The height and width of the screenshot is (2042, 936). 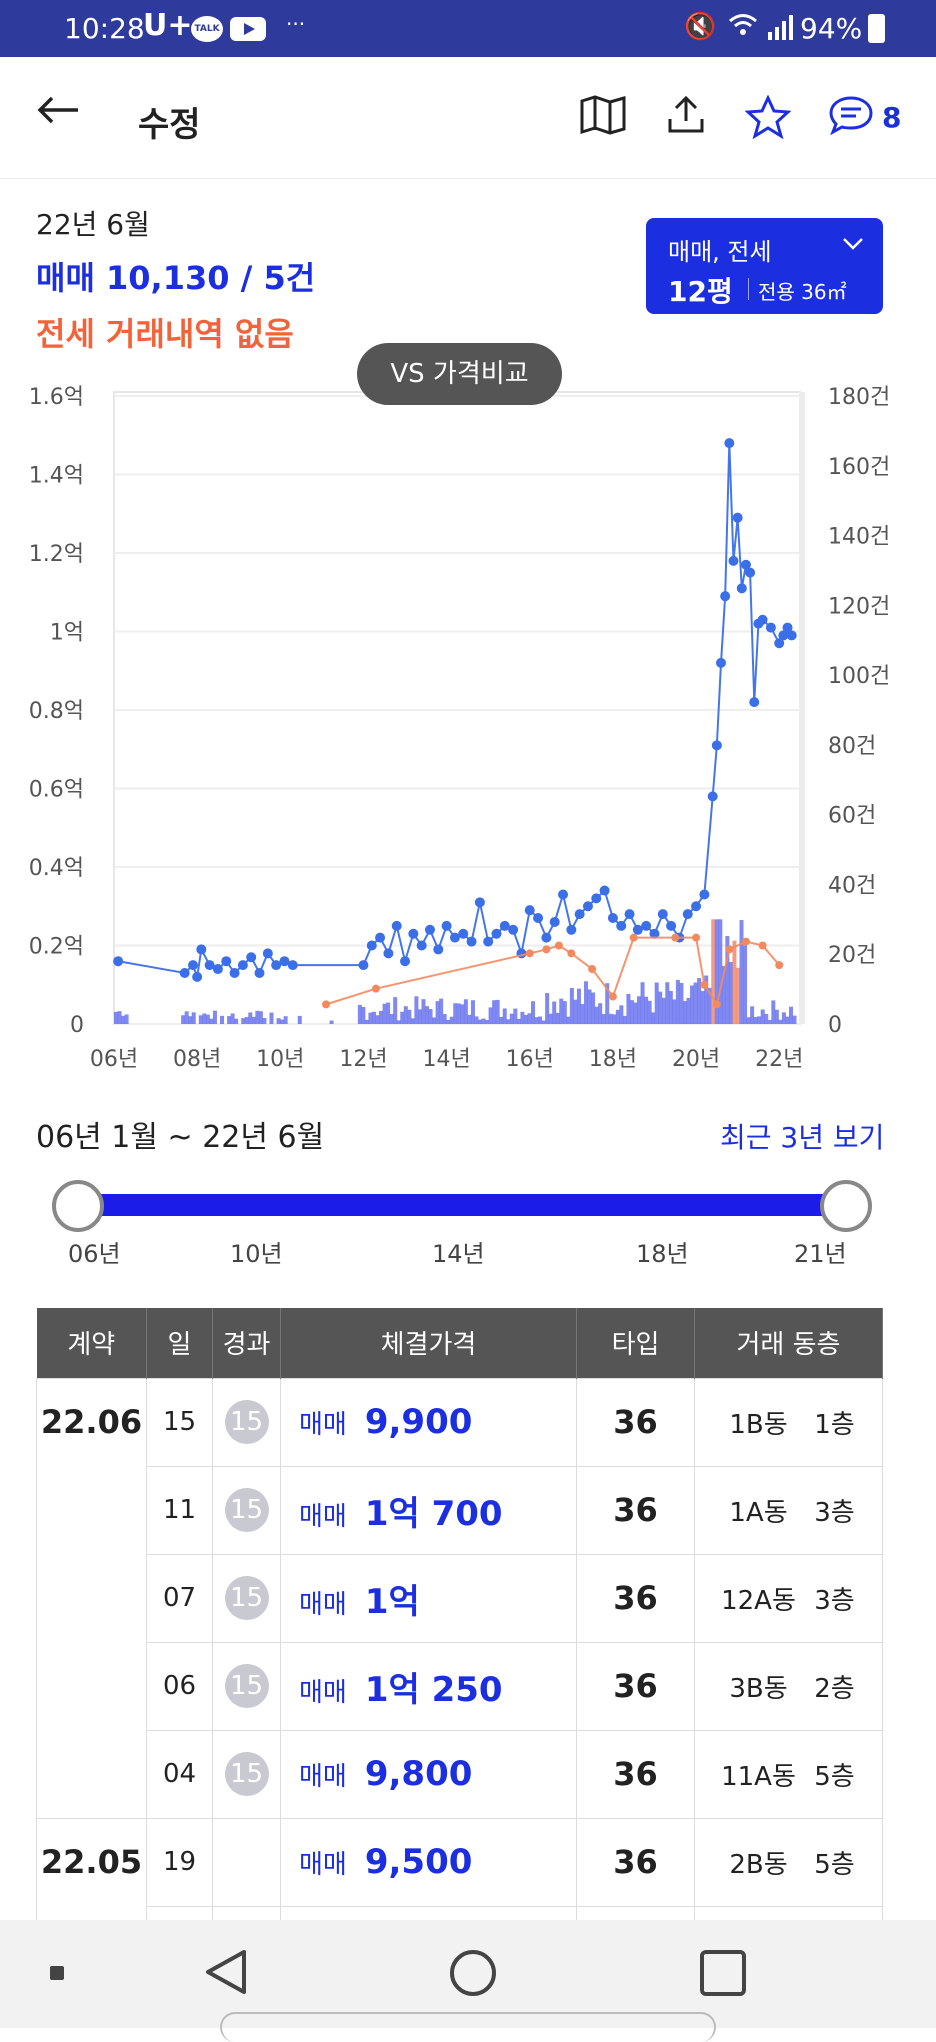 I want to click on nav-back-icon, so click(x=226, y=1974).